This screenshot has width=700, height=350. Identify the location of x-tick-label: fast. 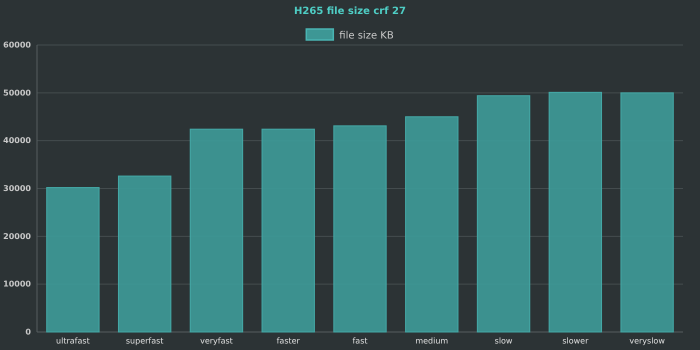
(360, 341).